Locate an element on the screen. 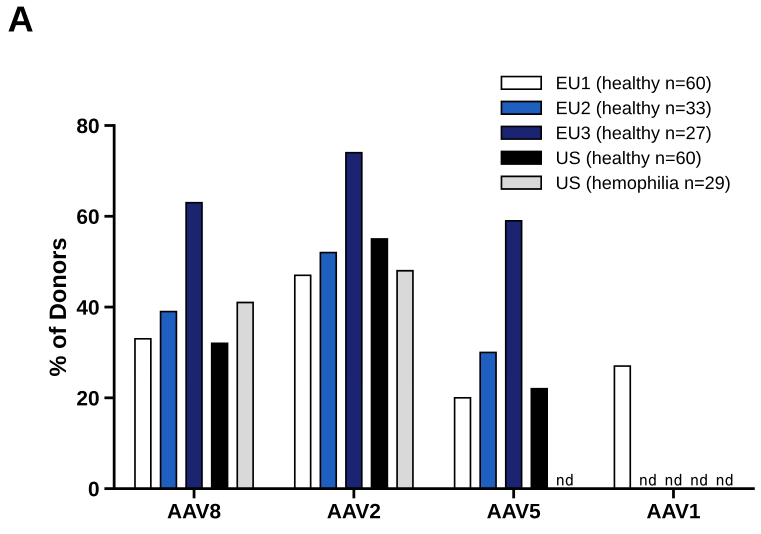 This screenshot has width=761, height=534. y-tick-label: 0 is located at coordinates (93, 489).